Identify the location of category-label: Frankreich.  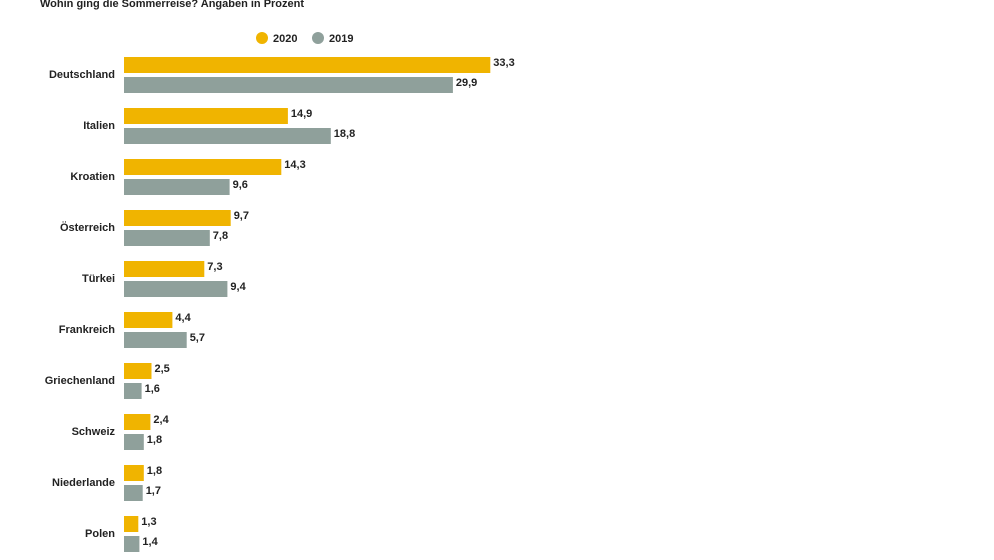
(87, 330).